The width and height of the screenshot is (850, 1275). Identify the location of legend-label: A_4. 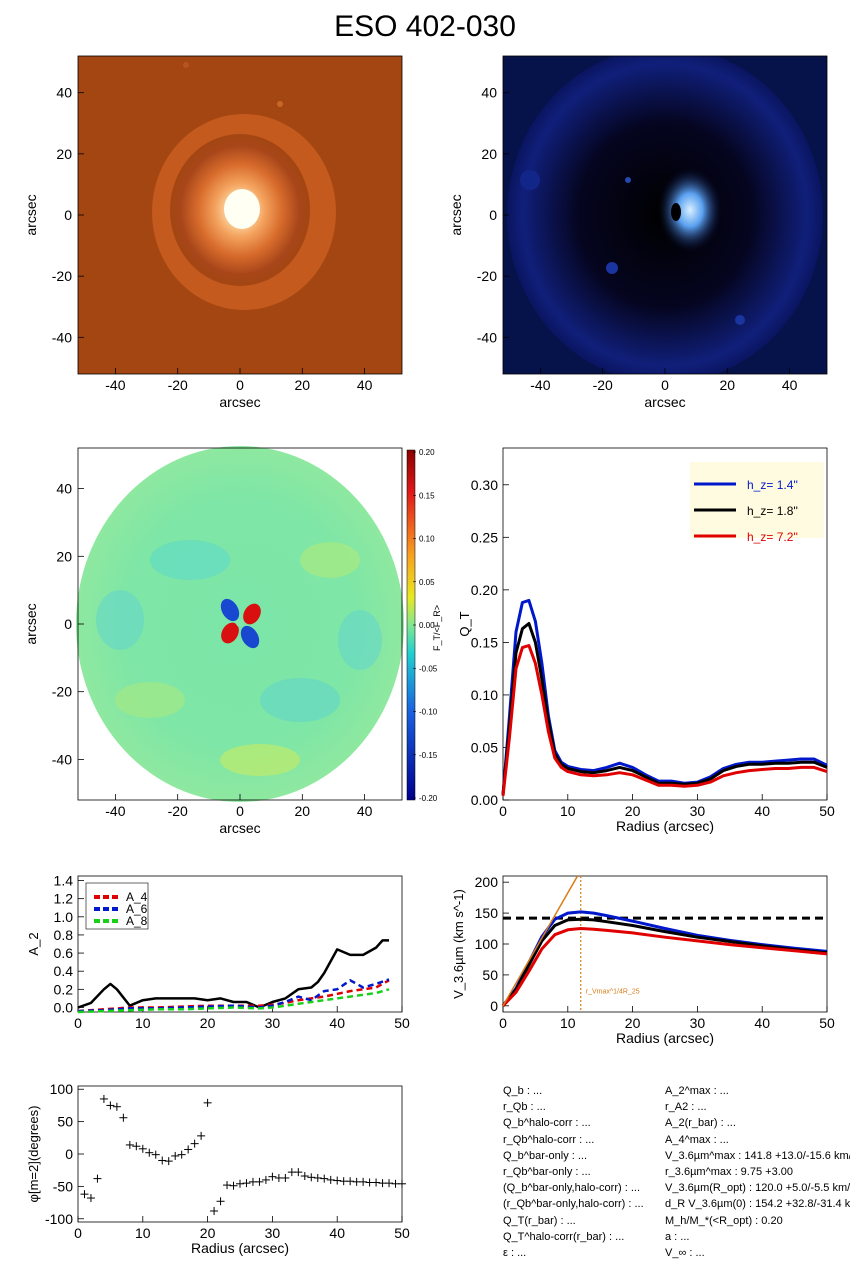
(137, 897).